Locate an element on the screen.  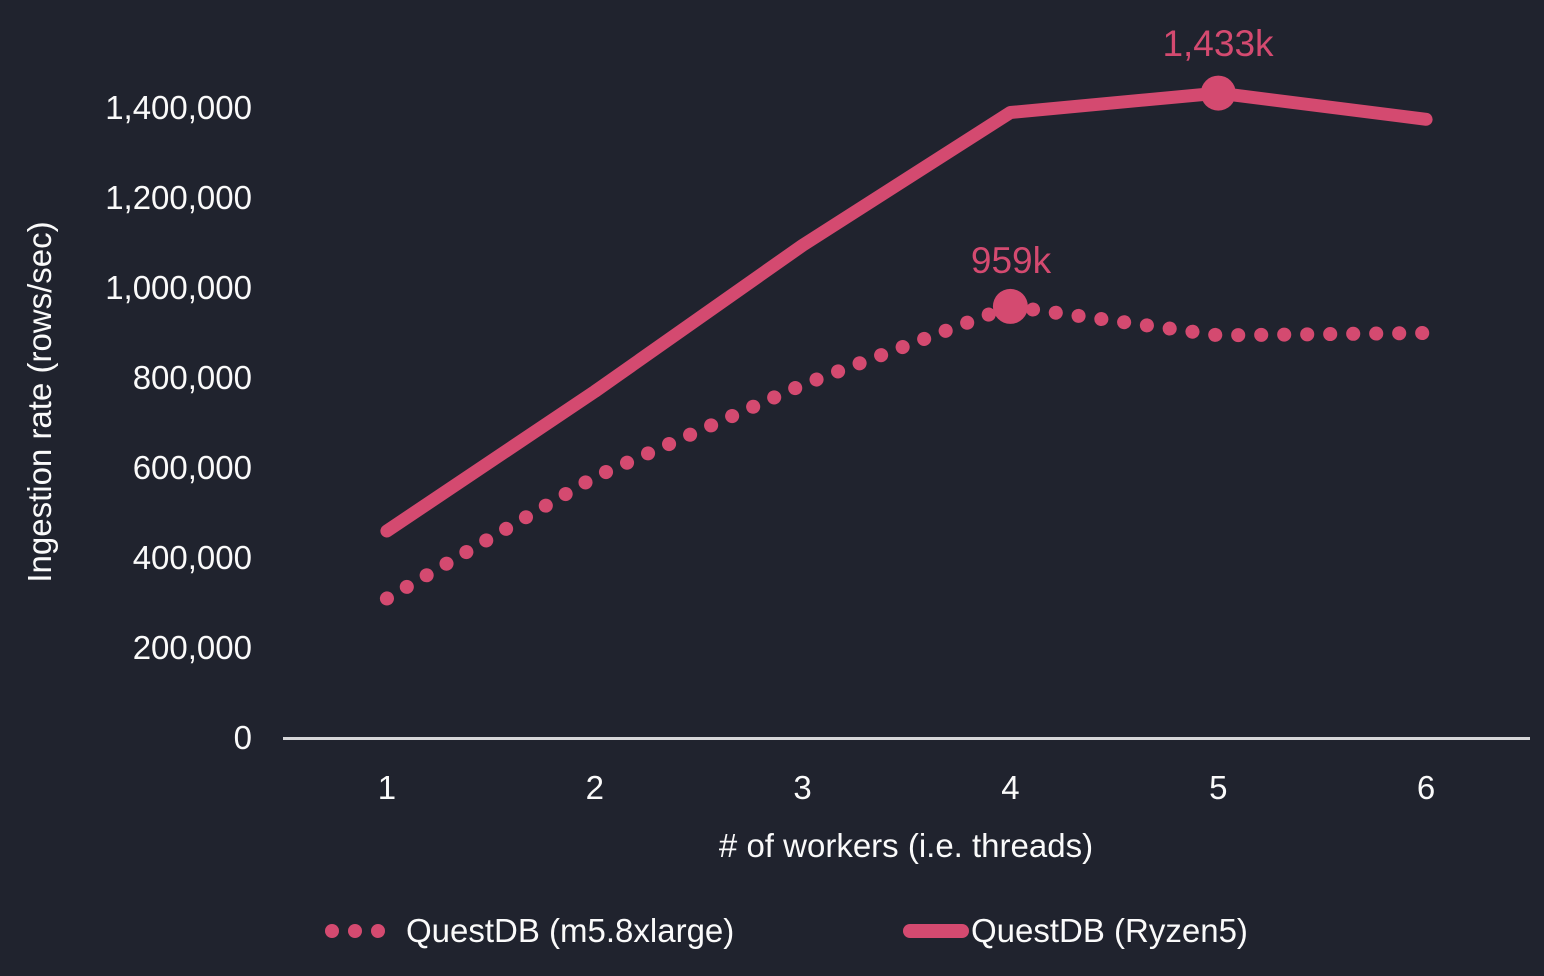
solid-line-sample-icon is located at coordinates (936, 931).